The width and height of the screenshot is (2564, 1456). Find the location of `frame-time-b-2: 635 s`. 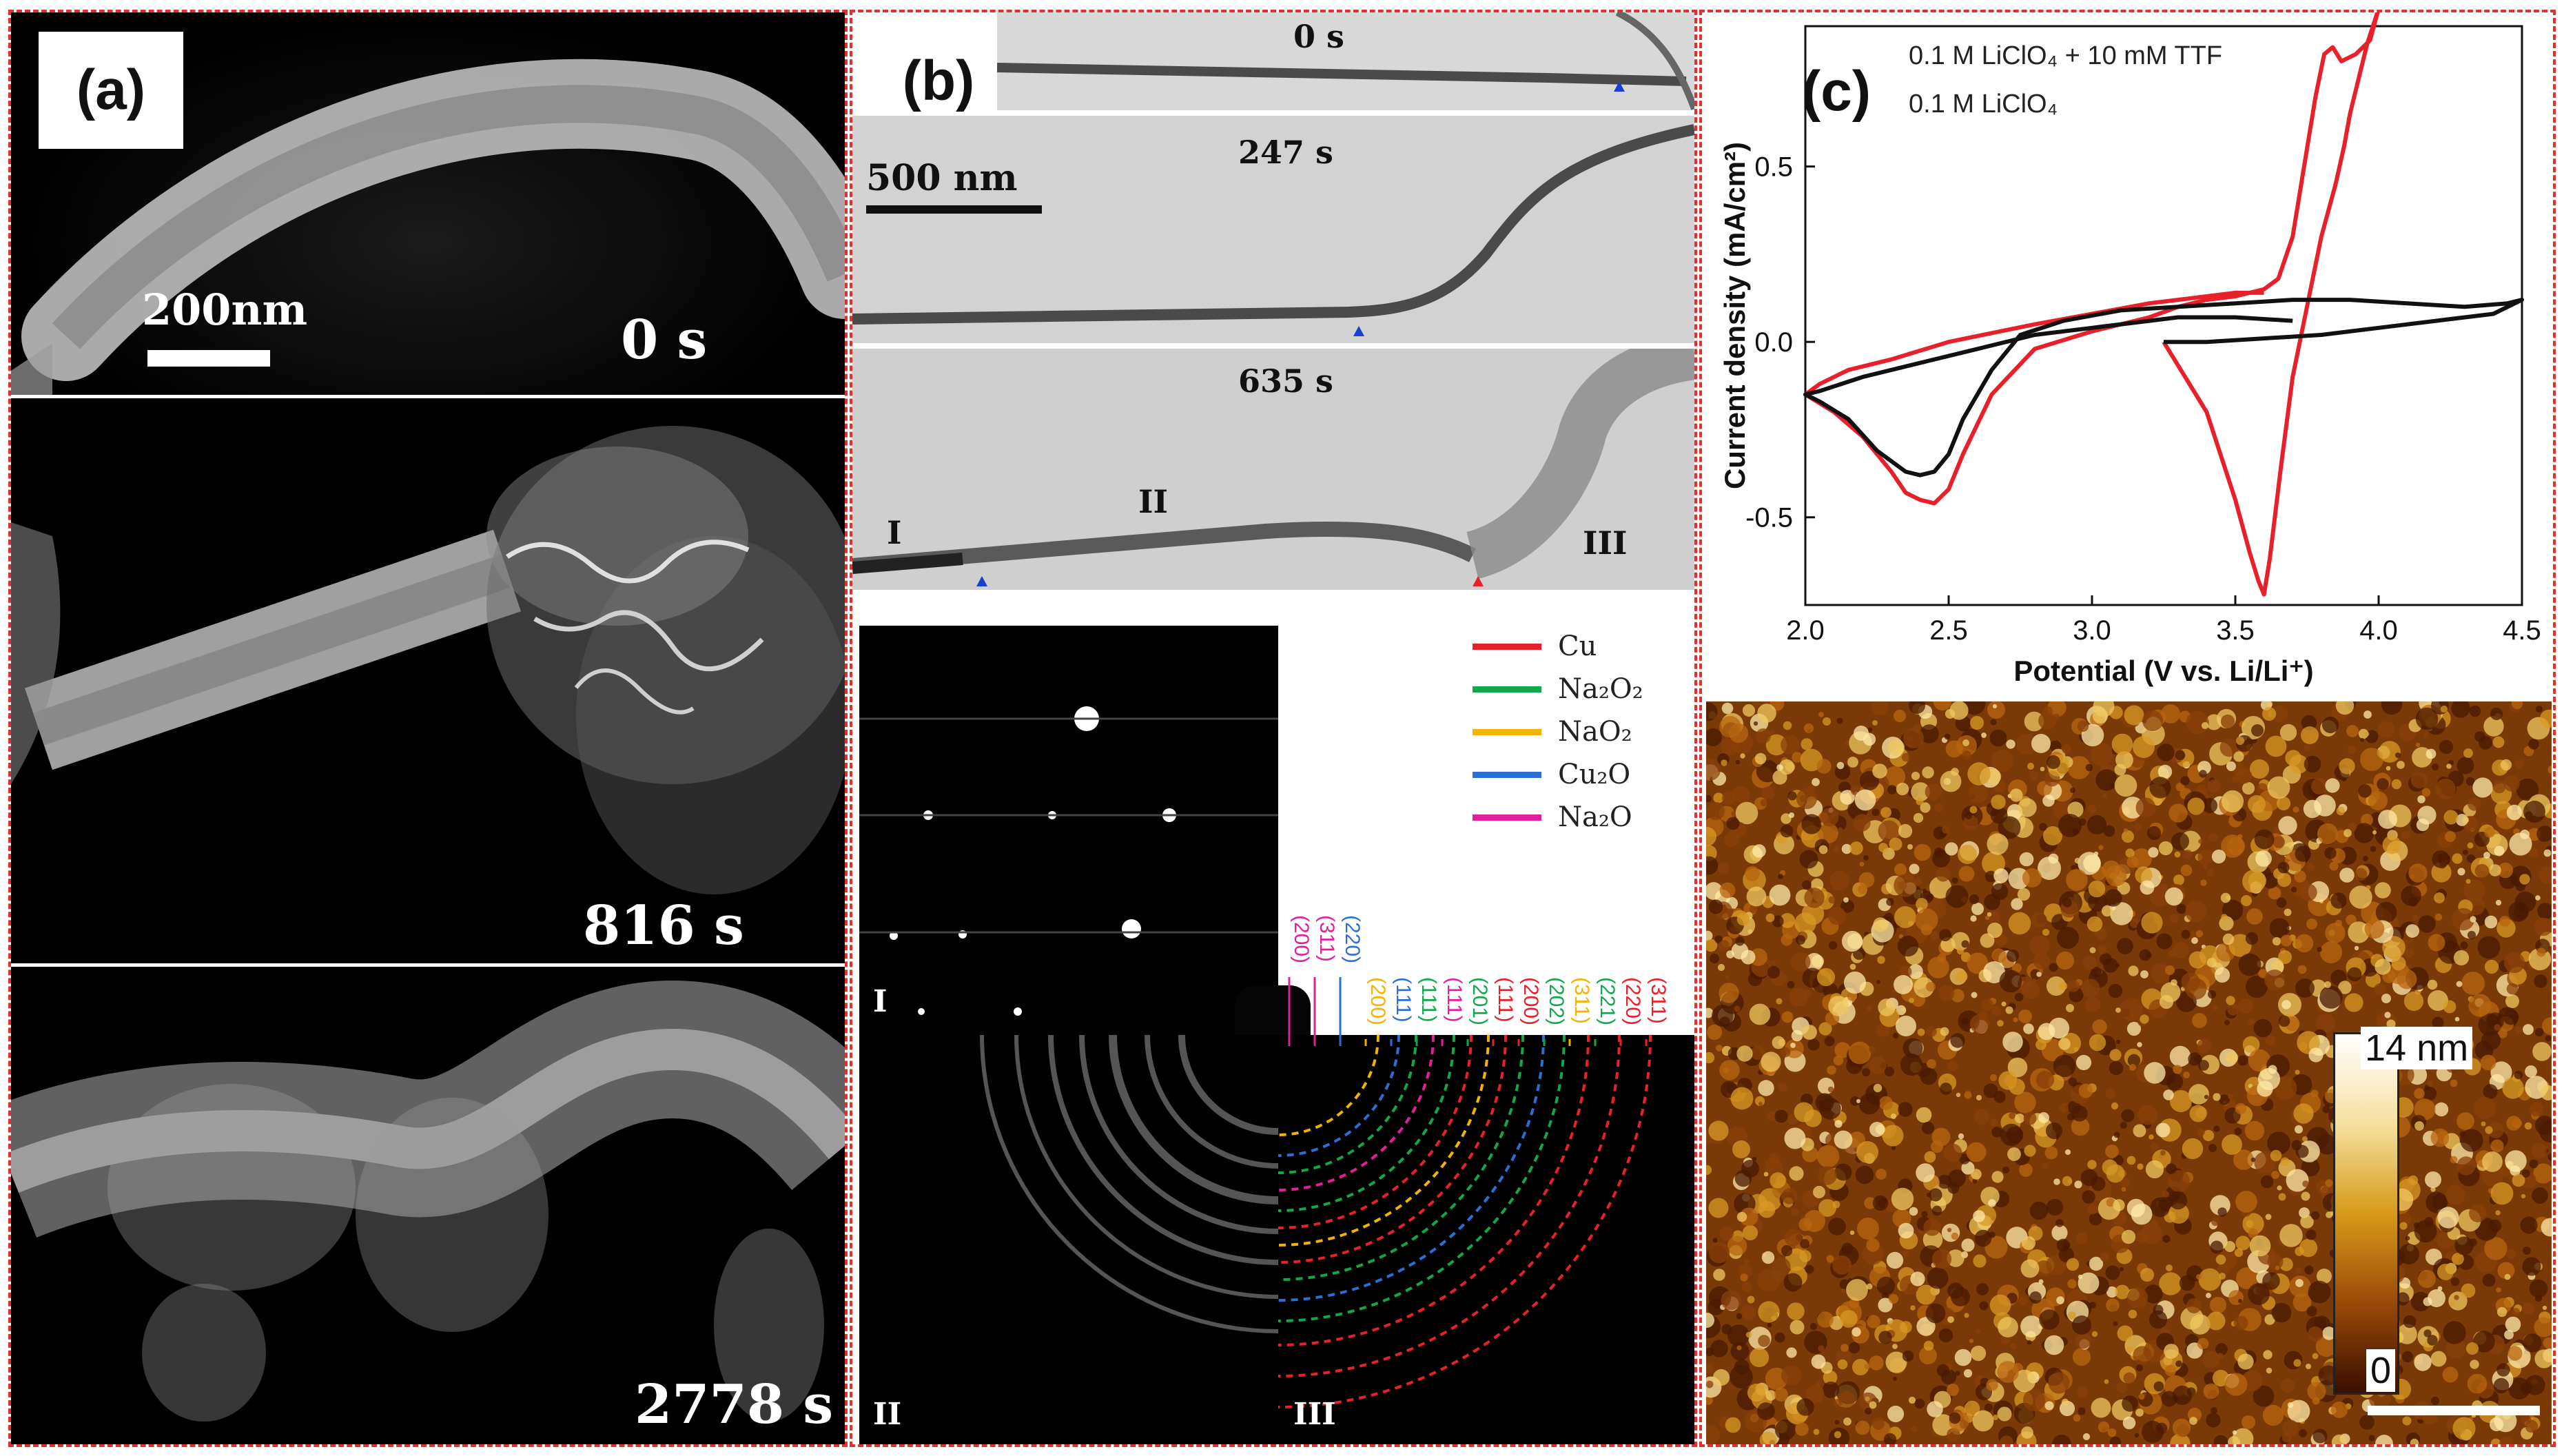

frame-time-b-2: 635 s is located at coordinates (1285, 381).